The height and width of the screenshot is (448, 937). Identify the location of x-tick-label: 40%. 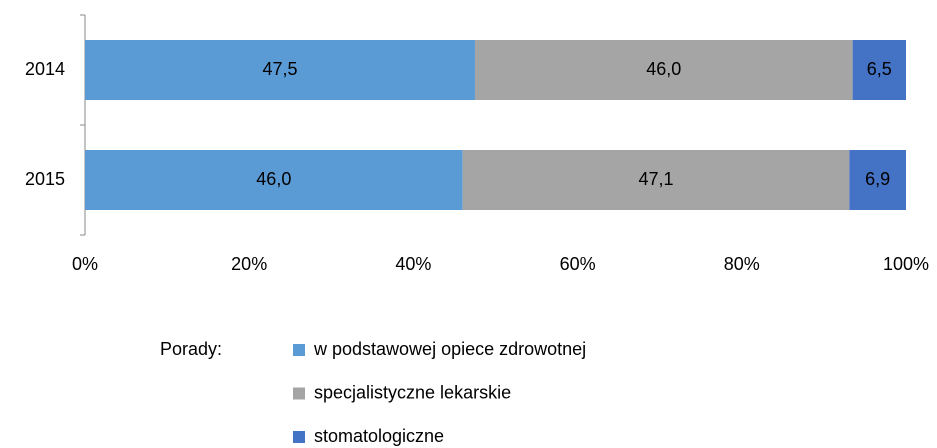
(413, 264).